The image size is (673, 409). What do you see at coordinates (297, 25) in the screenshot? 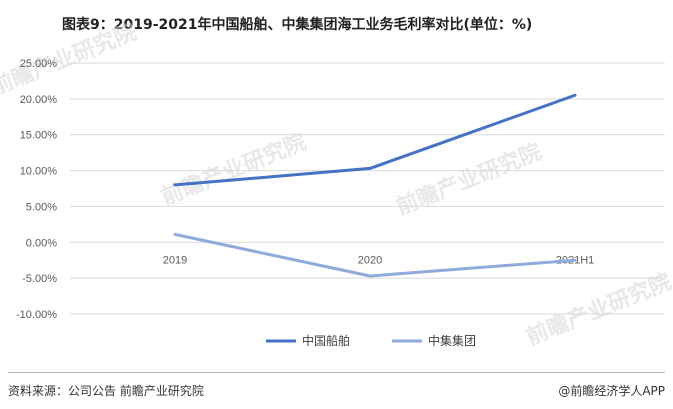
I see `chart-title: 图表9：2019-2021年中国船舶、中集集团海工业务毛利率对比(单位：%)` at bounding box center [297, 25].